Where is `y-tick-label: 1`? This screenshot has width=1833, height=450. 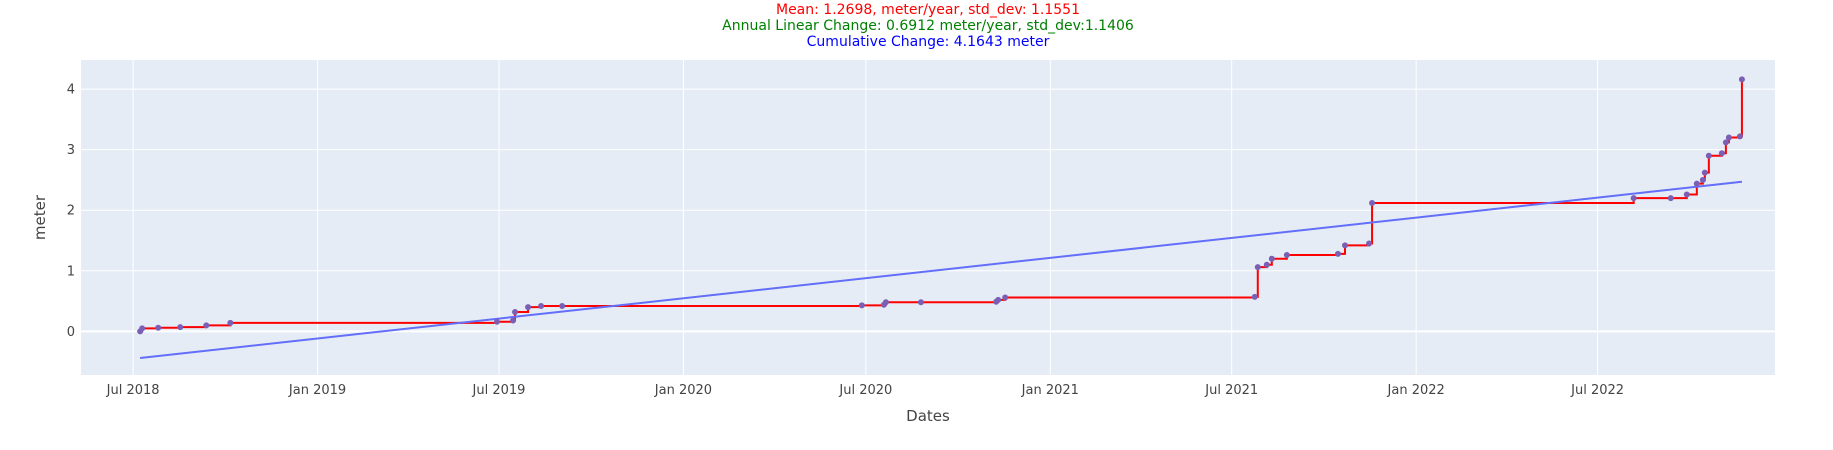
y-tick-label: 1 is located at coordinates (71, 271).